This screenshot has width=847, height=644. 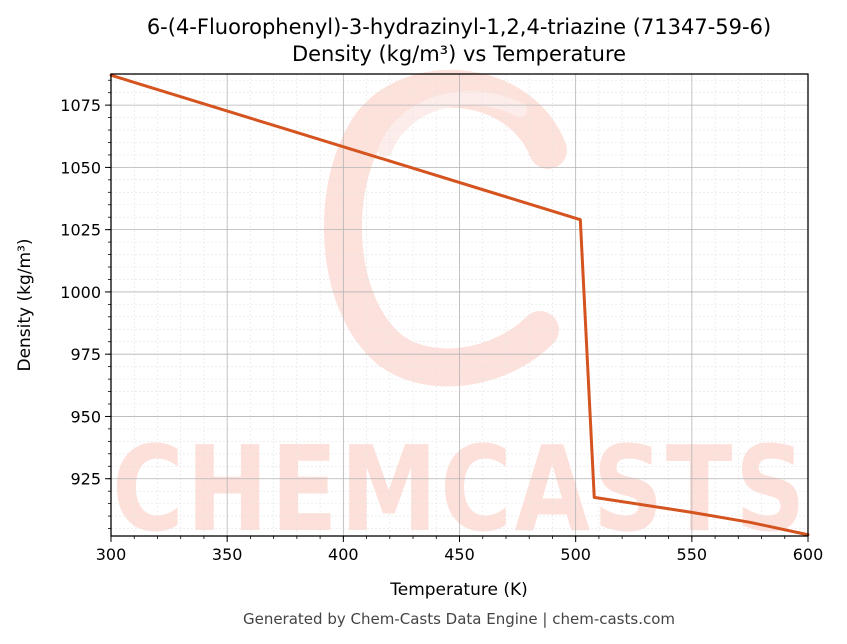 What do you see at coordinates (343, 554) in the screenshot?
I see `x-tick-label: 400` at bounding box center [343, 554].